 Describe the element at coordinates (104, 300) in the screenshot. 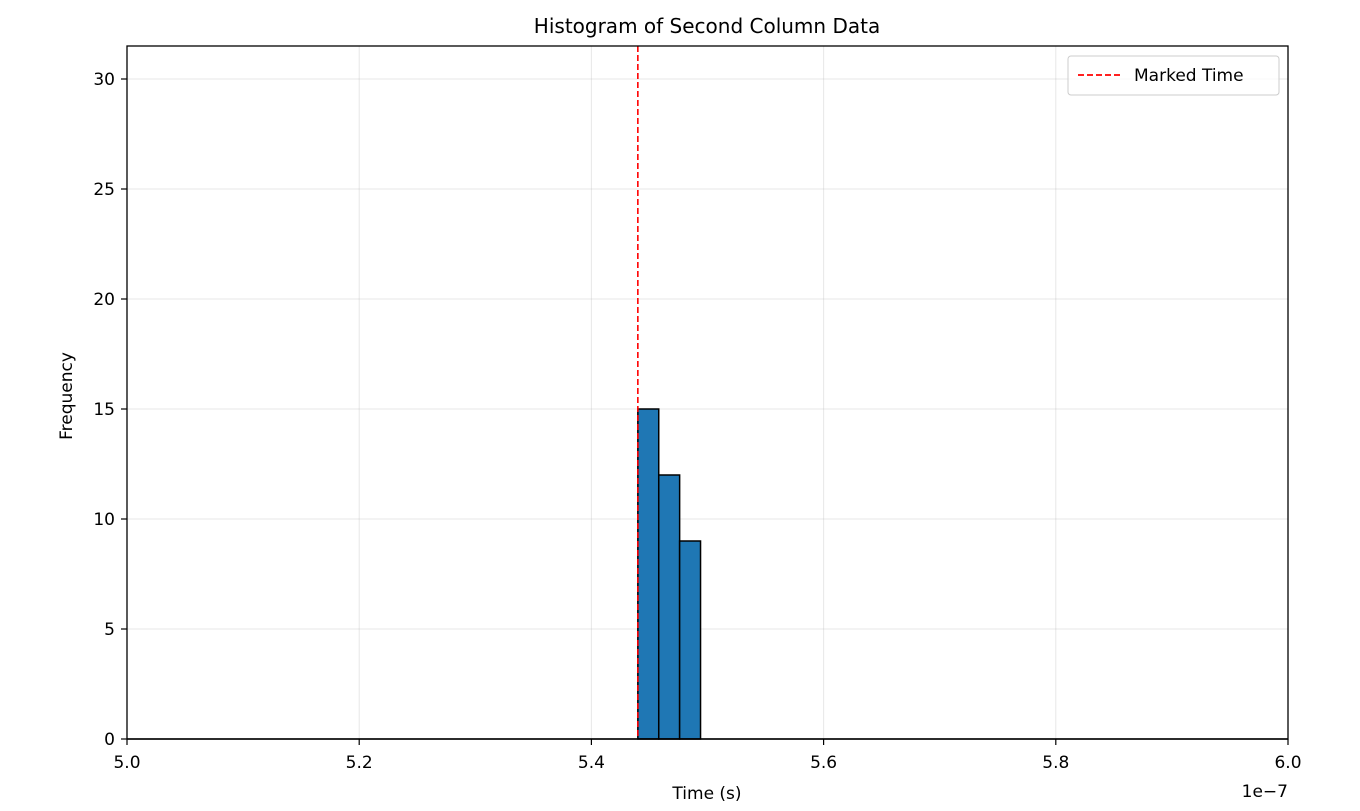

I see `y-tick-label: 20` at that location.